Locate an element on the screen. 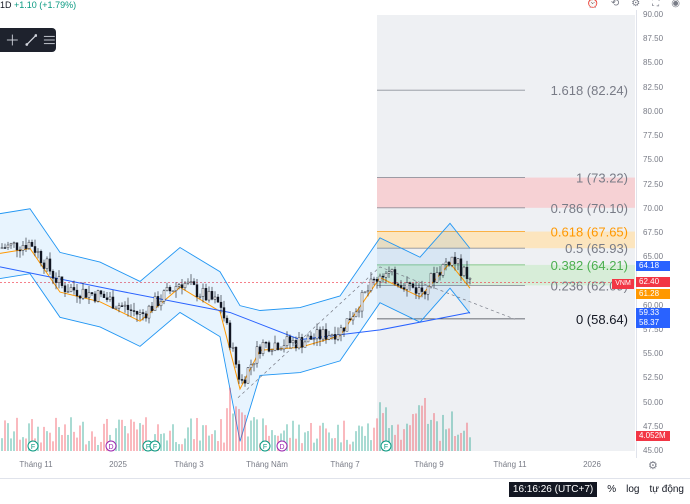 The image size is (690, 504). trend-line-icon is located at coordinates (31, 40).